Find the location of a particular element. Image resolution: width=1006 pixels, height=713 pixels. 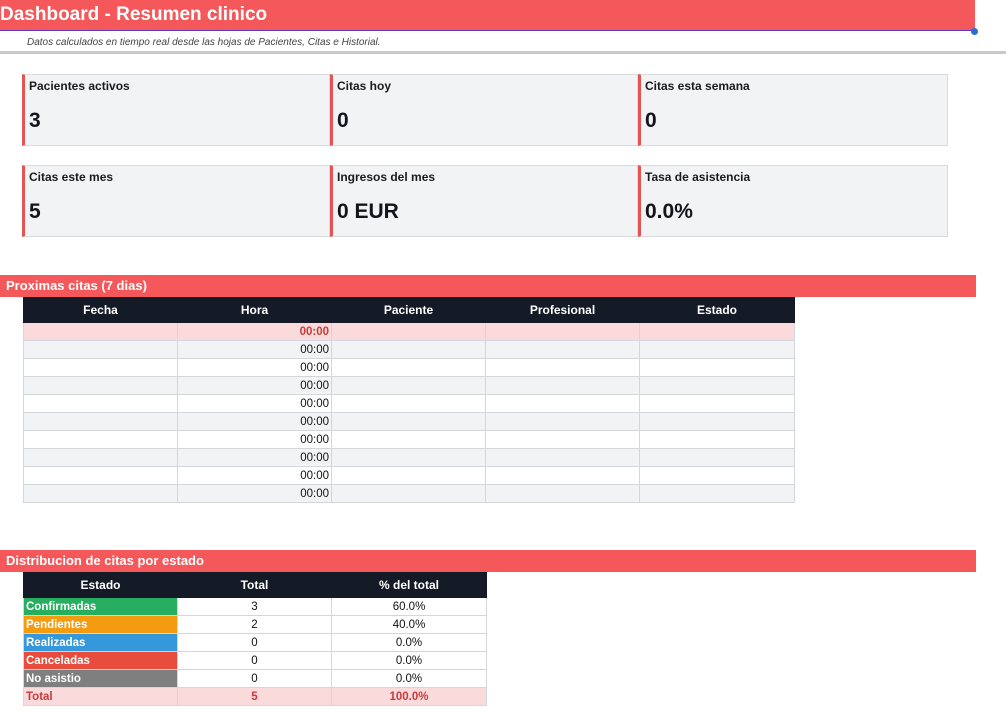

status-total-row: Total 5 100.0% is located at coordinates (255, 696).